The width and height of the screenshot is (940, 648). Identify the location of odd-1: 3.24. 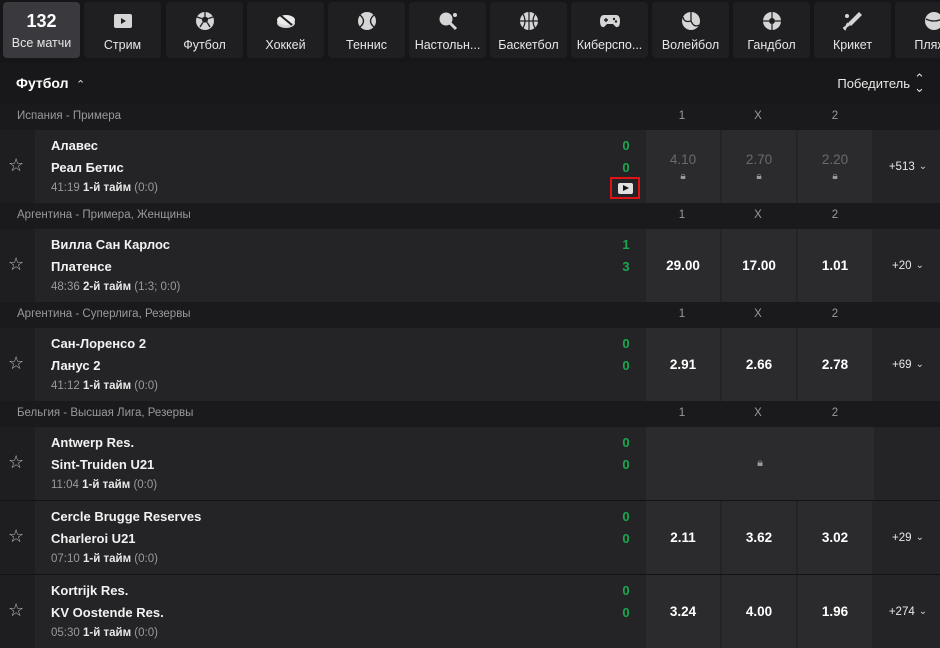
(683, 611).